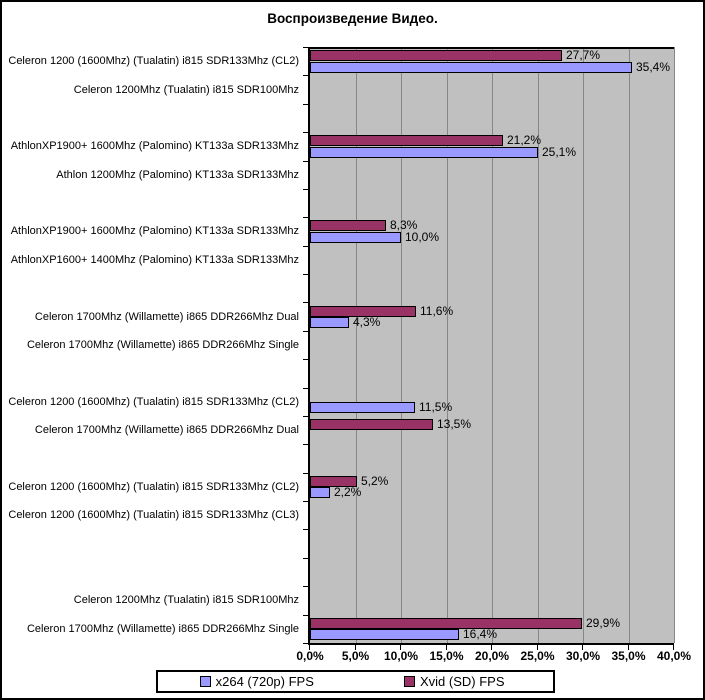 This screenshot has width=705, height=700. What do you see at coordinates (446, 656) in the screenshot?
I see `value-axis-tick-label: 15,0%` at bounding box center [446, 656].